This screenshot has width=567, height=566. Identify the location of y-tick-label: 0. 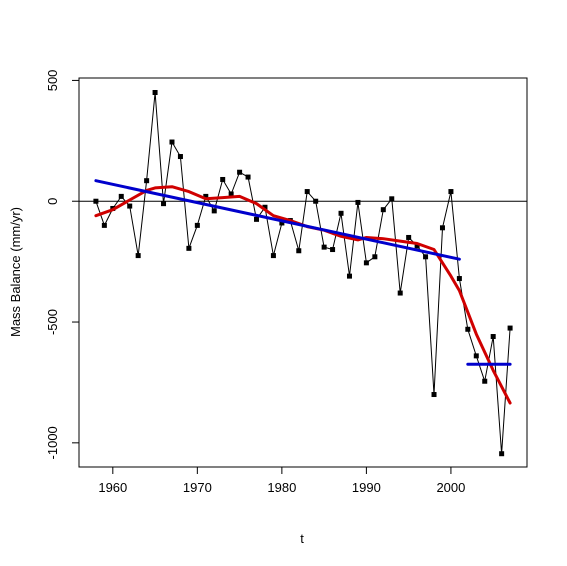
(52, 201).